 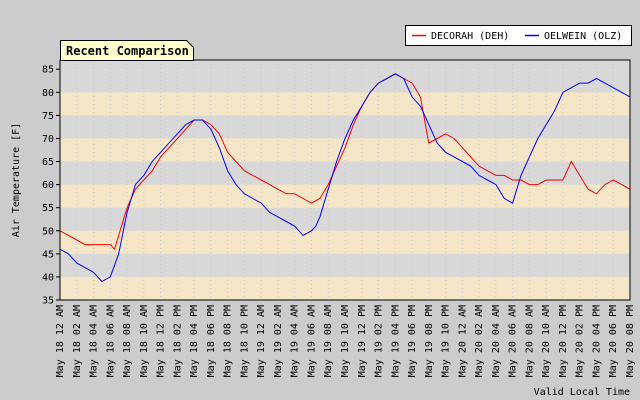 I want to click on x-tick-label: May 20 02 AM, so click(x=479, y=341).